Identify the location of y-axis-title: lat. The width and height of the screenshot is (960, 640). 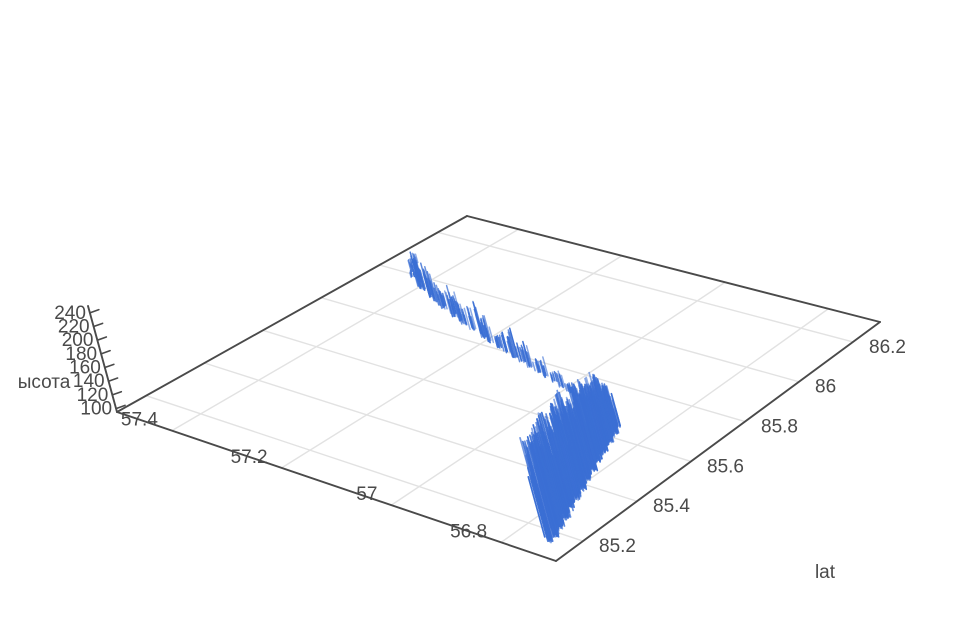
(825, 572).